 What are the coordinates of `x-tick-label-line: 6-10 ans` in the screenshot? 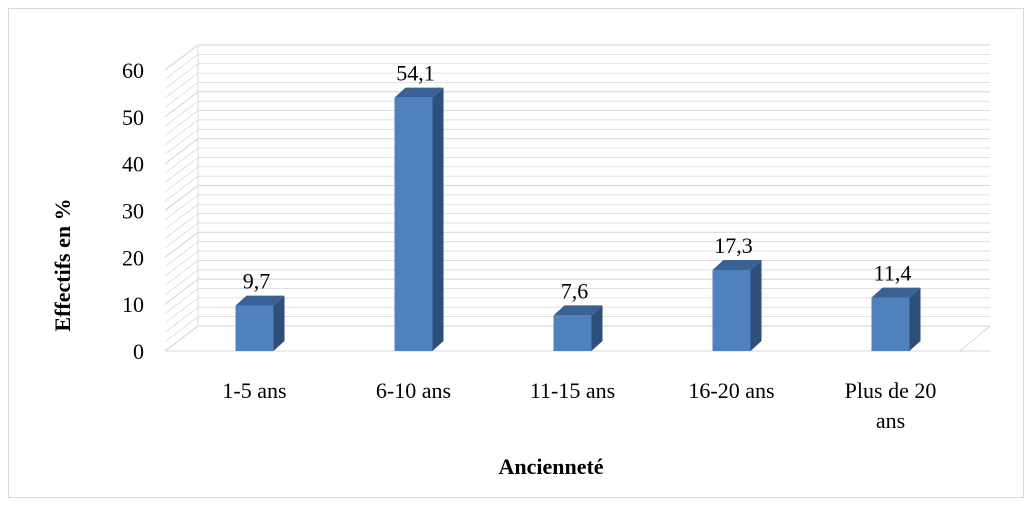 It's located at (413, 390).